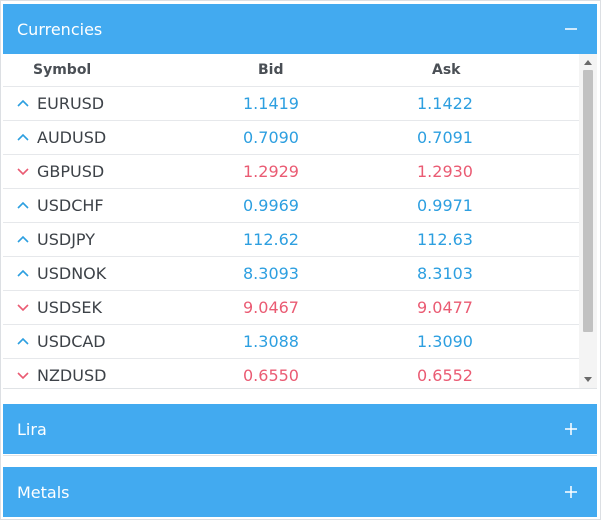 The height and width of the screenshot is (520, 601). Describe the element at coordinates (43, 492) in the screenshot. I see `panel-title-metals: Metals` at that location.